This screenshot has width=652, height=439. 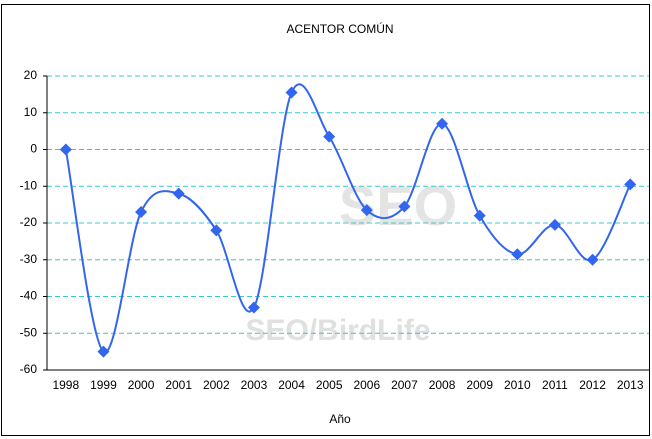 I want to click on y-tick-label: -20, so click(x=29, y=222).